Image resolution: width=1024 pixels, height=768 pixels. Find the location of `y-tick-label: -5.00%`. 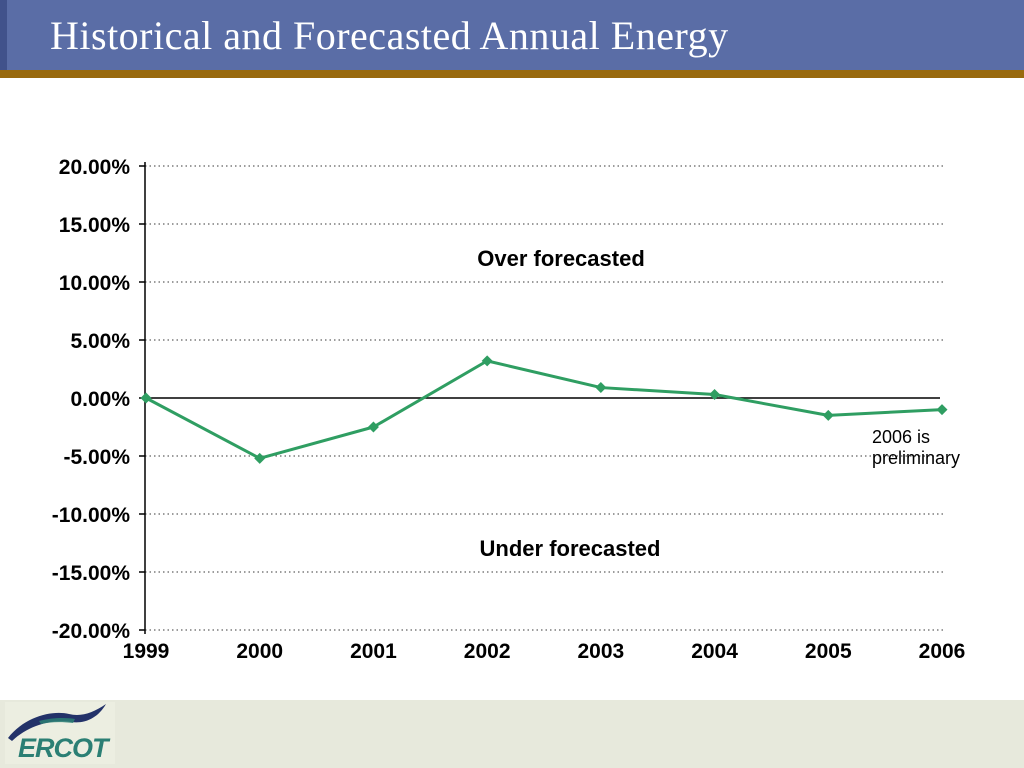

y-tick-label: -5.00% is located at coordinates (96, 457).